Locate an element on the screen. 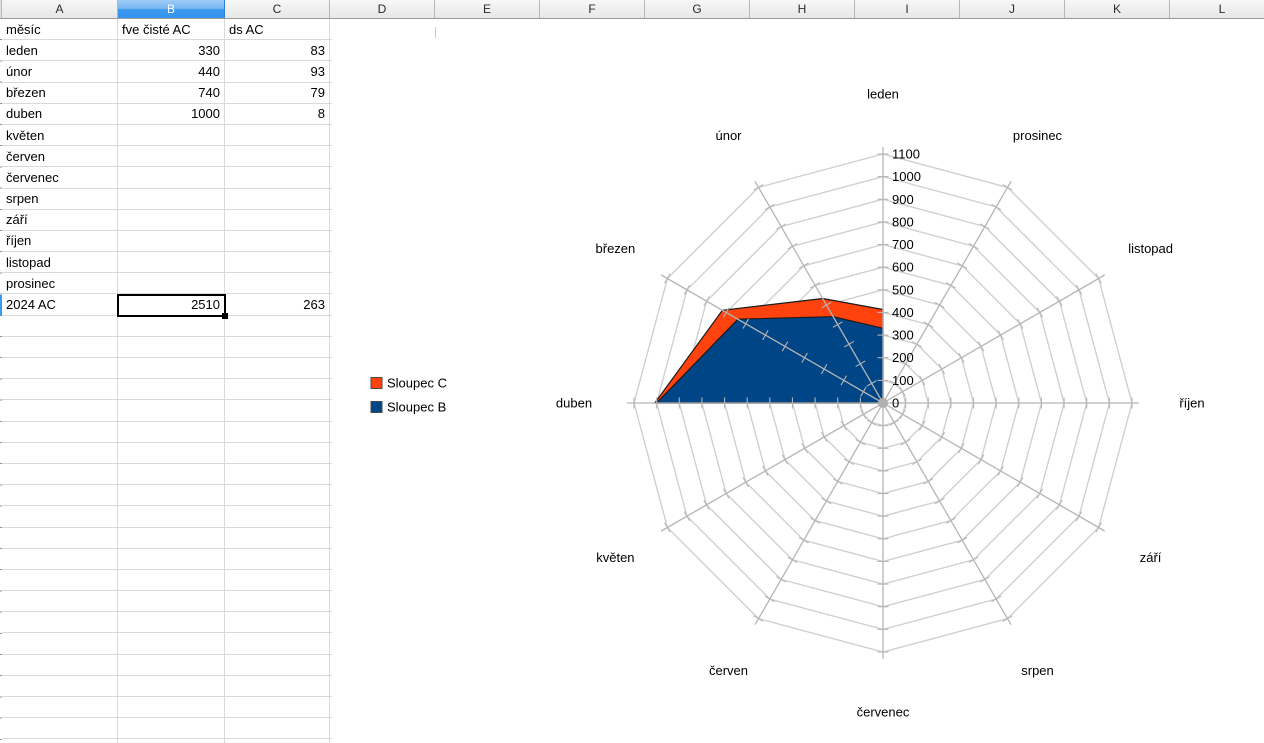 This screenshot has height=743, width=1264. cell-C20 is located at coordinates (277, 431).